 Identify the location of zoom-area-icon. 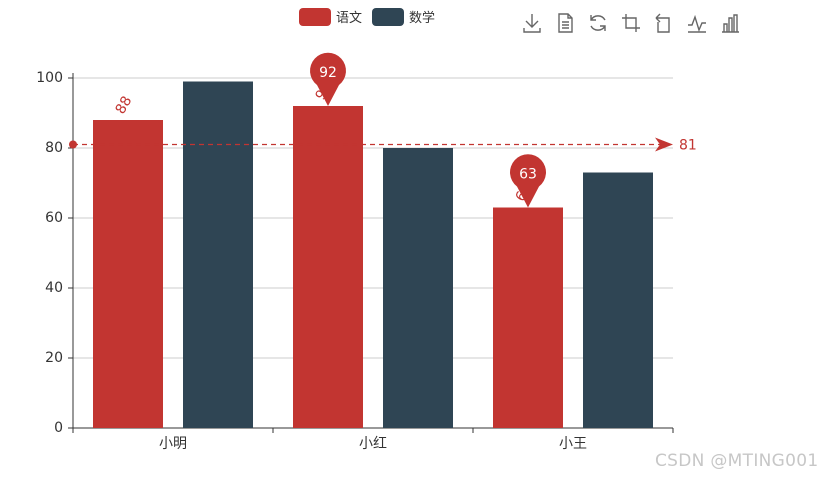
(630, 22).